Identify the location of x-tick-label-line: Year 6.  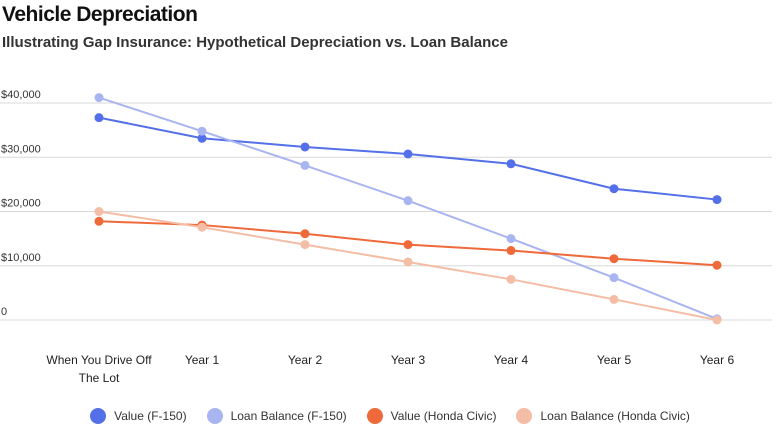
(717, 360).